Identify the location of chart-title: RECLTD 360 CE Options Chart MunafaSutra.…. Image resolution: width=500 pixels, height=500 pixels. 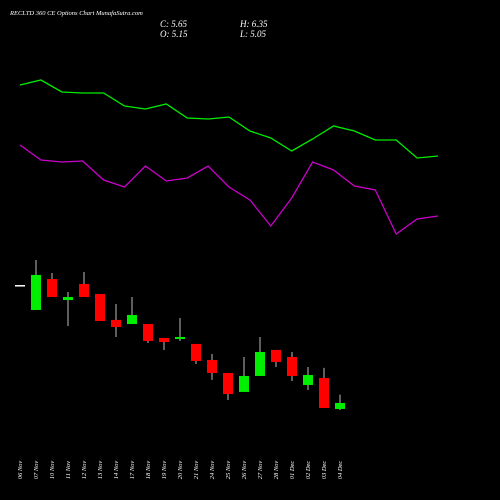
(76, 13).